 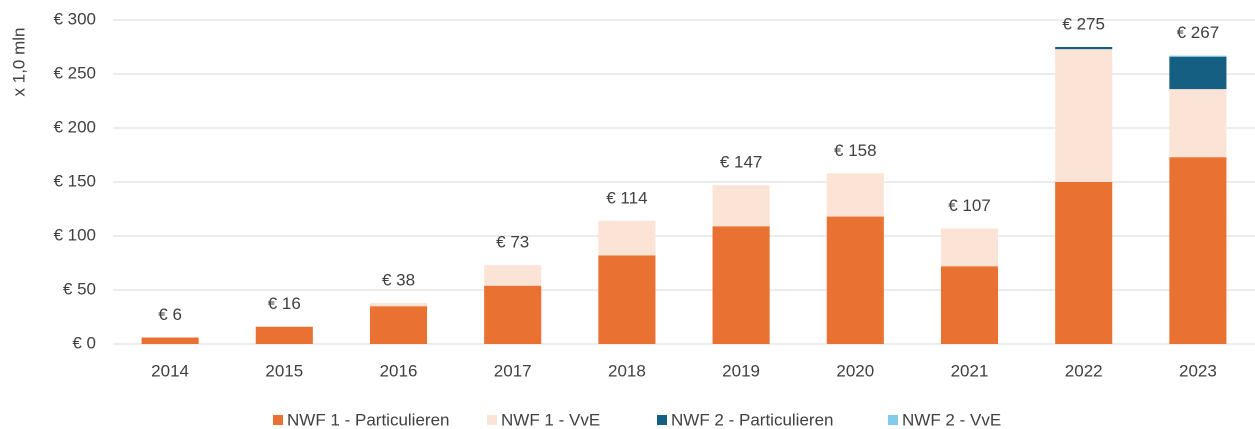 I want to click on total-label: € 147, so click(x=741, y=162).